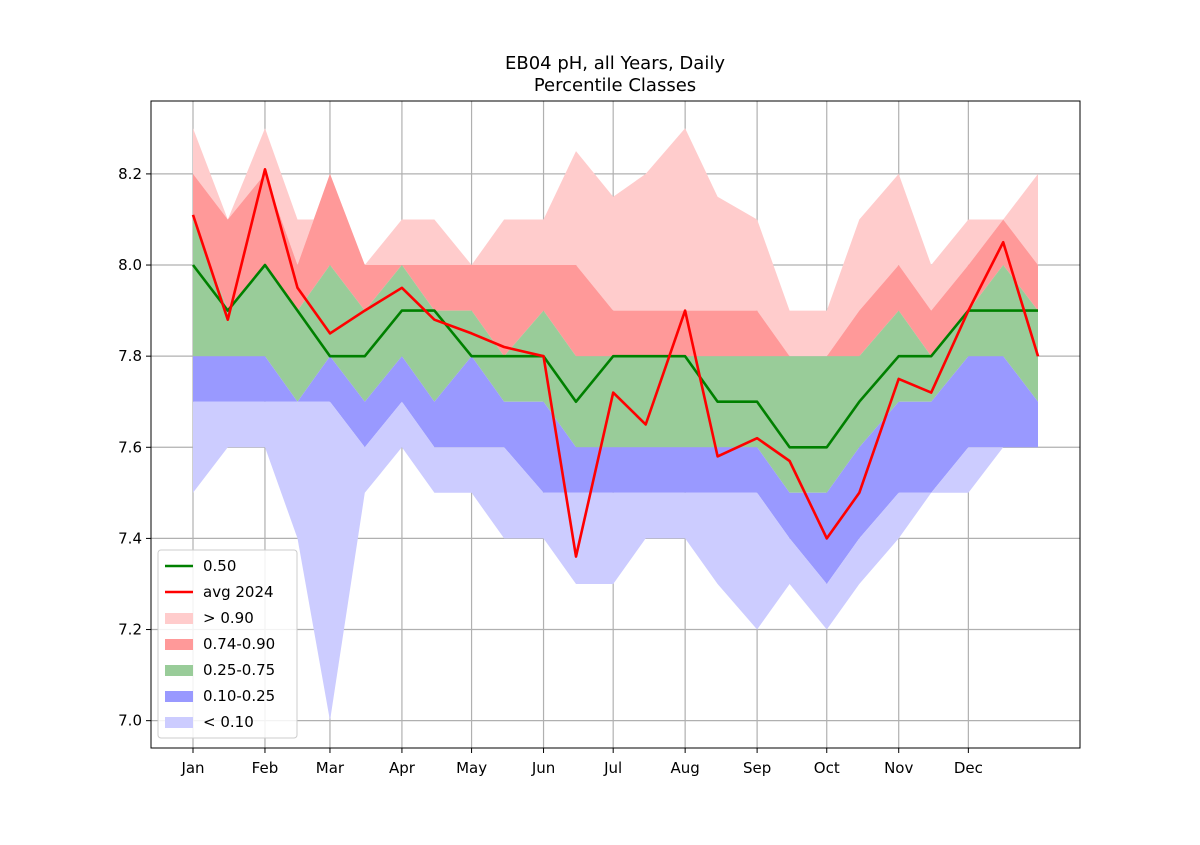 The width and height of the screenshot is (1200, 845). What do you see at coordinates (228, 618) in the screenshot?
I see `legend-label: > 0.90` at bounding box center [228, 618].